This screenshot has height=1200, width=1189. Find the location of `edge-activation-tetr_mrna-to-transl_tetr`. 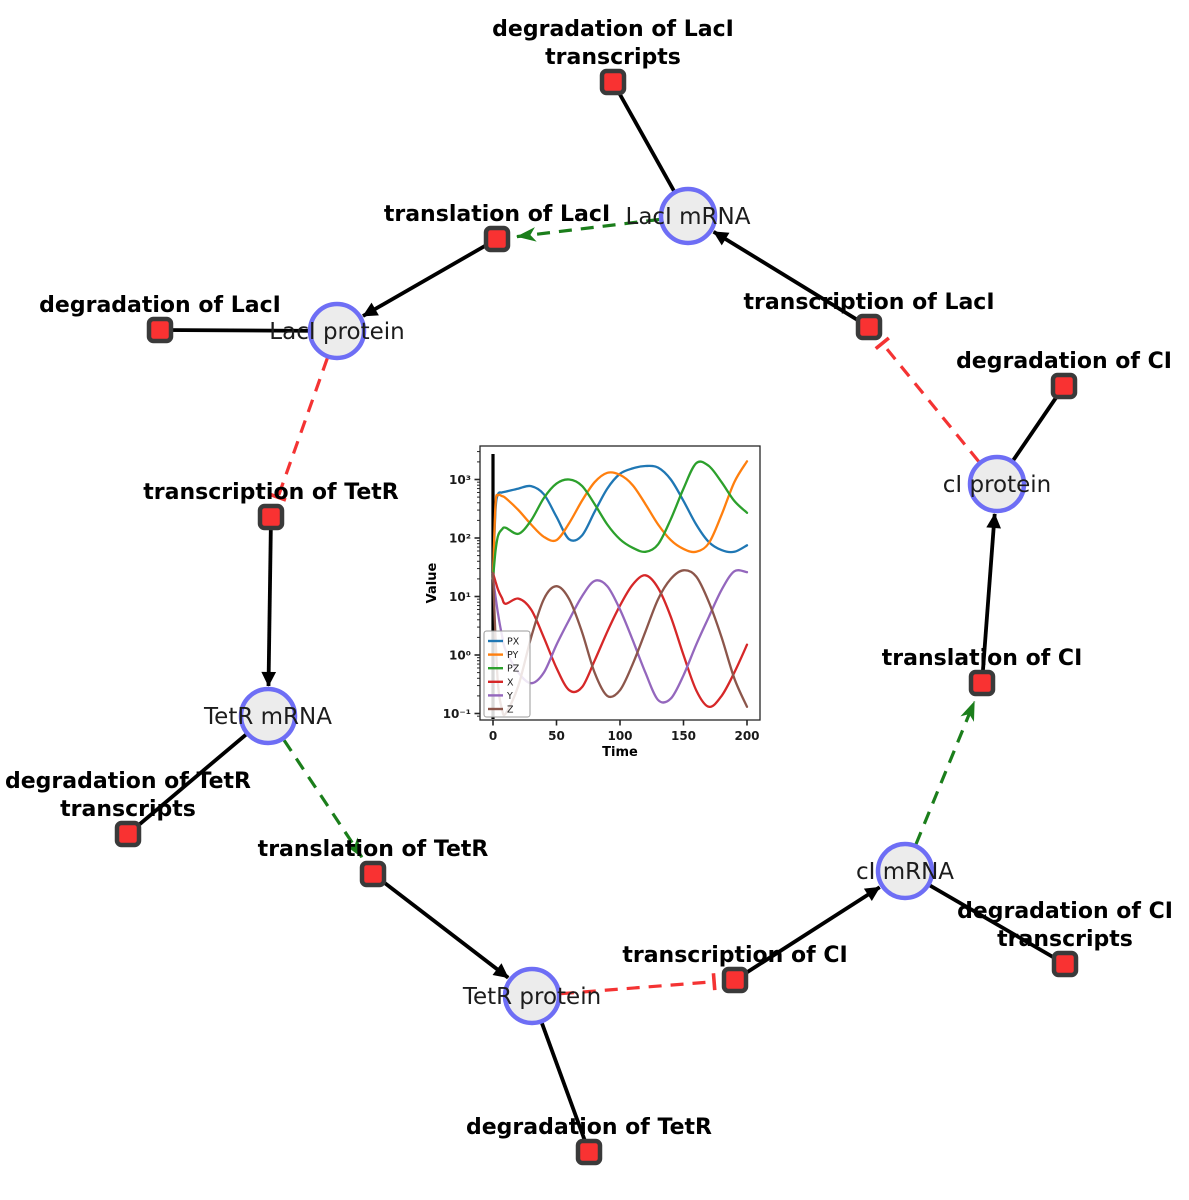

edge-activation-tetr_mrna-to-transl_tetr is located at coordinates (323, 799).